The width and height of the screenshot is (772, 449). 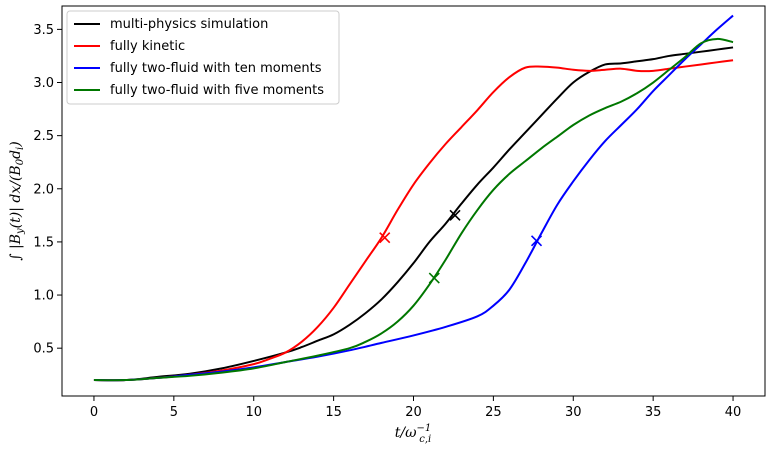 I want to click on legend-label-ten-moments: fully two-fluid with ten moments, so click(x=216, y=68).